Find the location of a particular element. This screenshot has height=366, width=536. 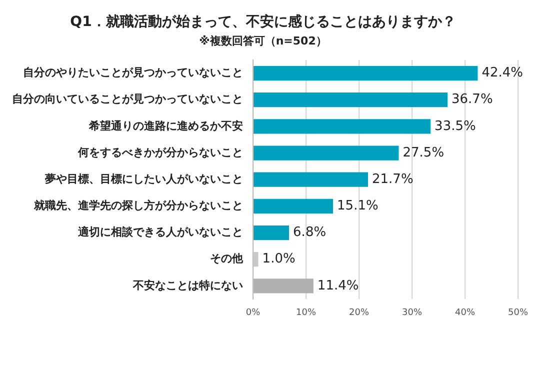

data-label: 27.5% is located at coordinates (423, 152).